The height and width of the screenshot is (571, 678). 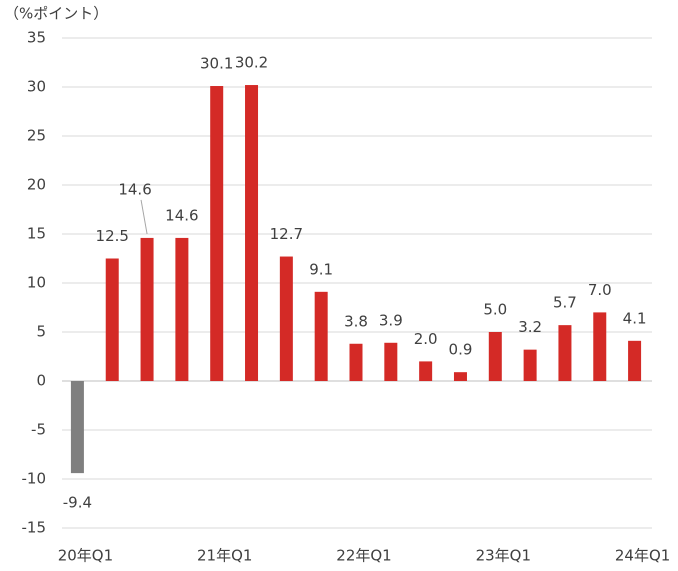 What do you see at coordinates (530, 327) in the screenshot?
I see `data-label: 3.2` at bounding box center [530, 327].